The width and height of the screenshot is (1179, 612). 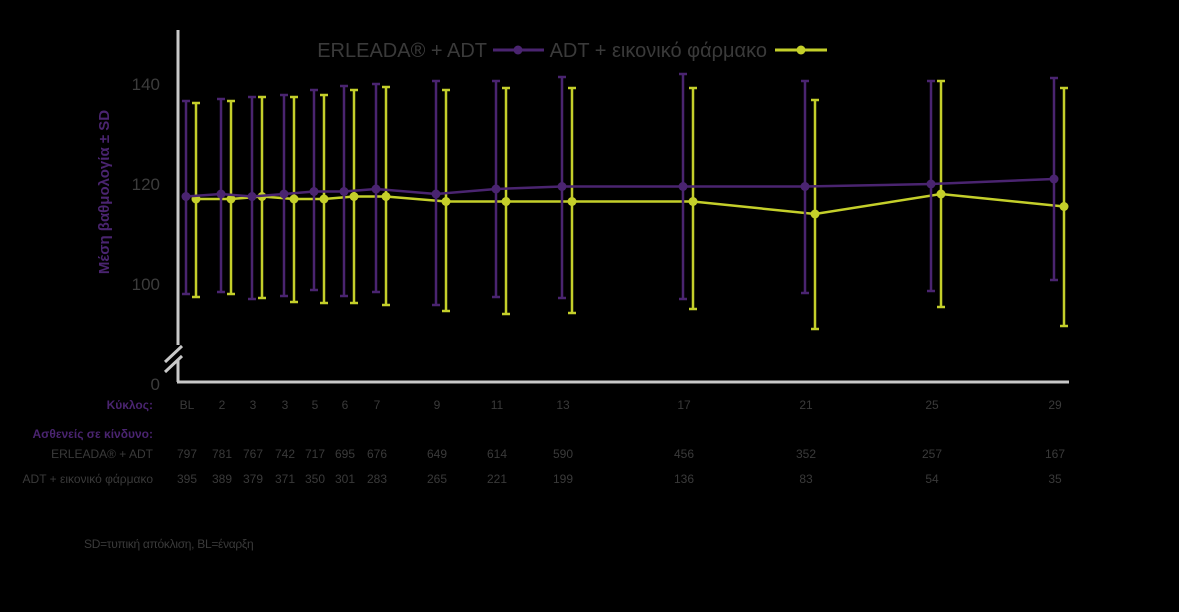 What do you see at coordinates (563, 479) in the screenshot?
I see `at-risk-cell: 199` at bounding box center [563, 479].